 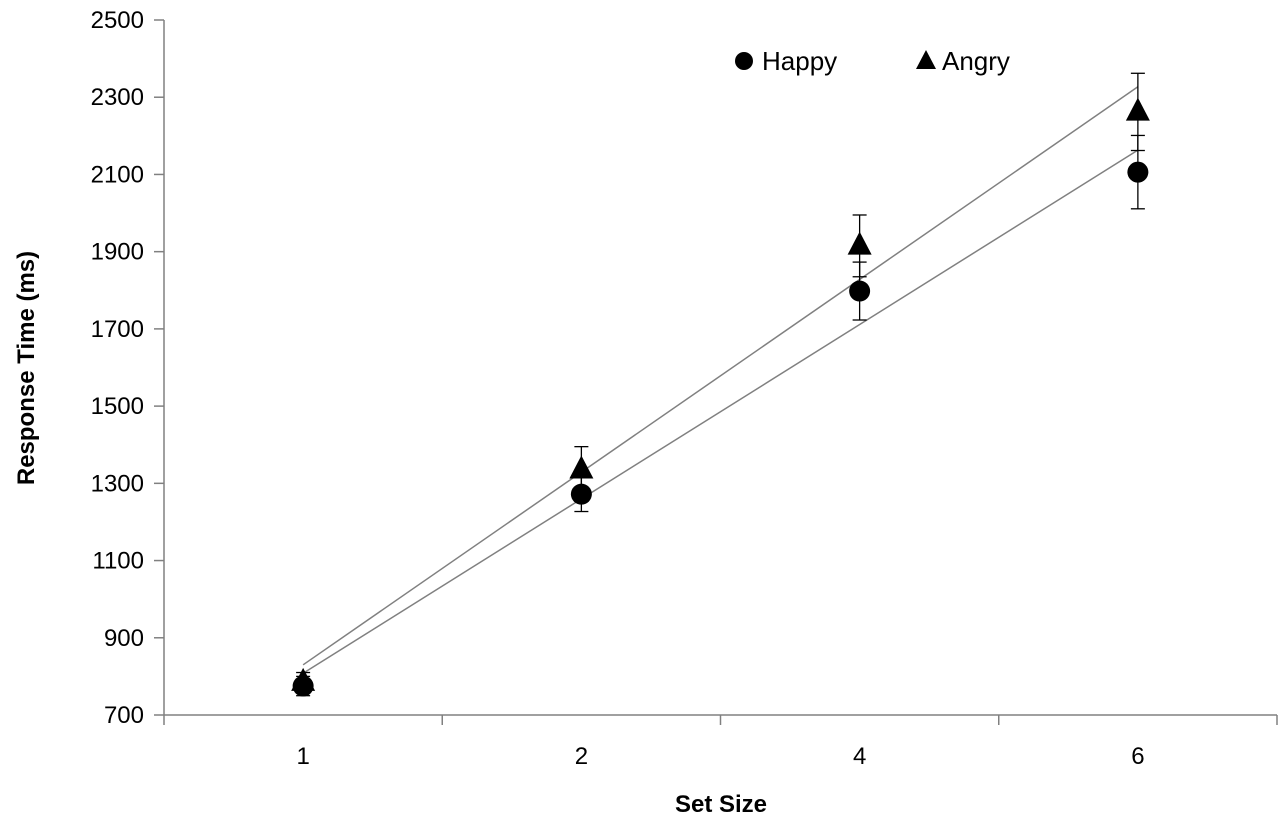 What do you see at coordinates (117, 252) in the screenshot?
I see `y-tick-label: 1900` at bounding box center [117, 252].